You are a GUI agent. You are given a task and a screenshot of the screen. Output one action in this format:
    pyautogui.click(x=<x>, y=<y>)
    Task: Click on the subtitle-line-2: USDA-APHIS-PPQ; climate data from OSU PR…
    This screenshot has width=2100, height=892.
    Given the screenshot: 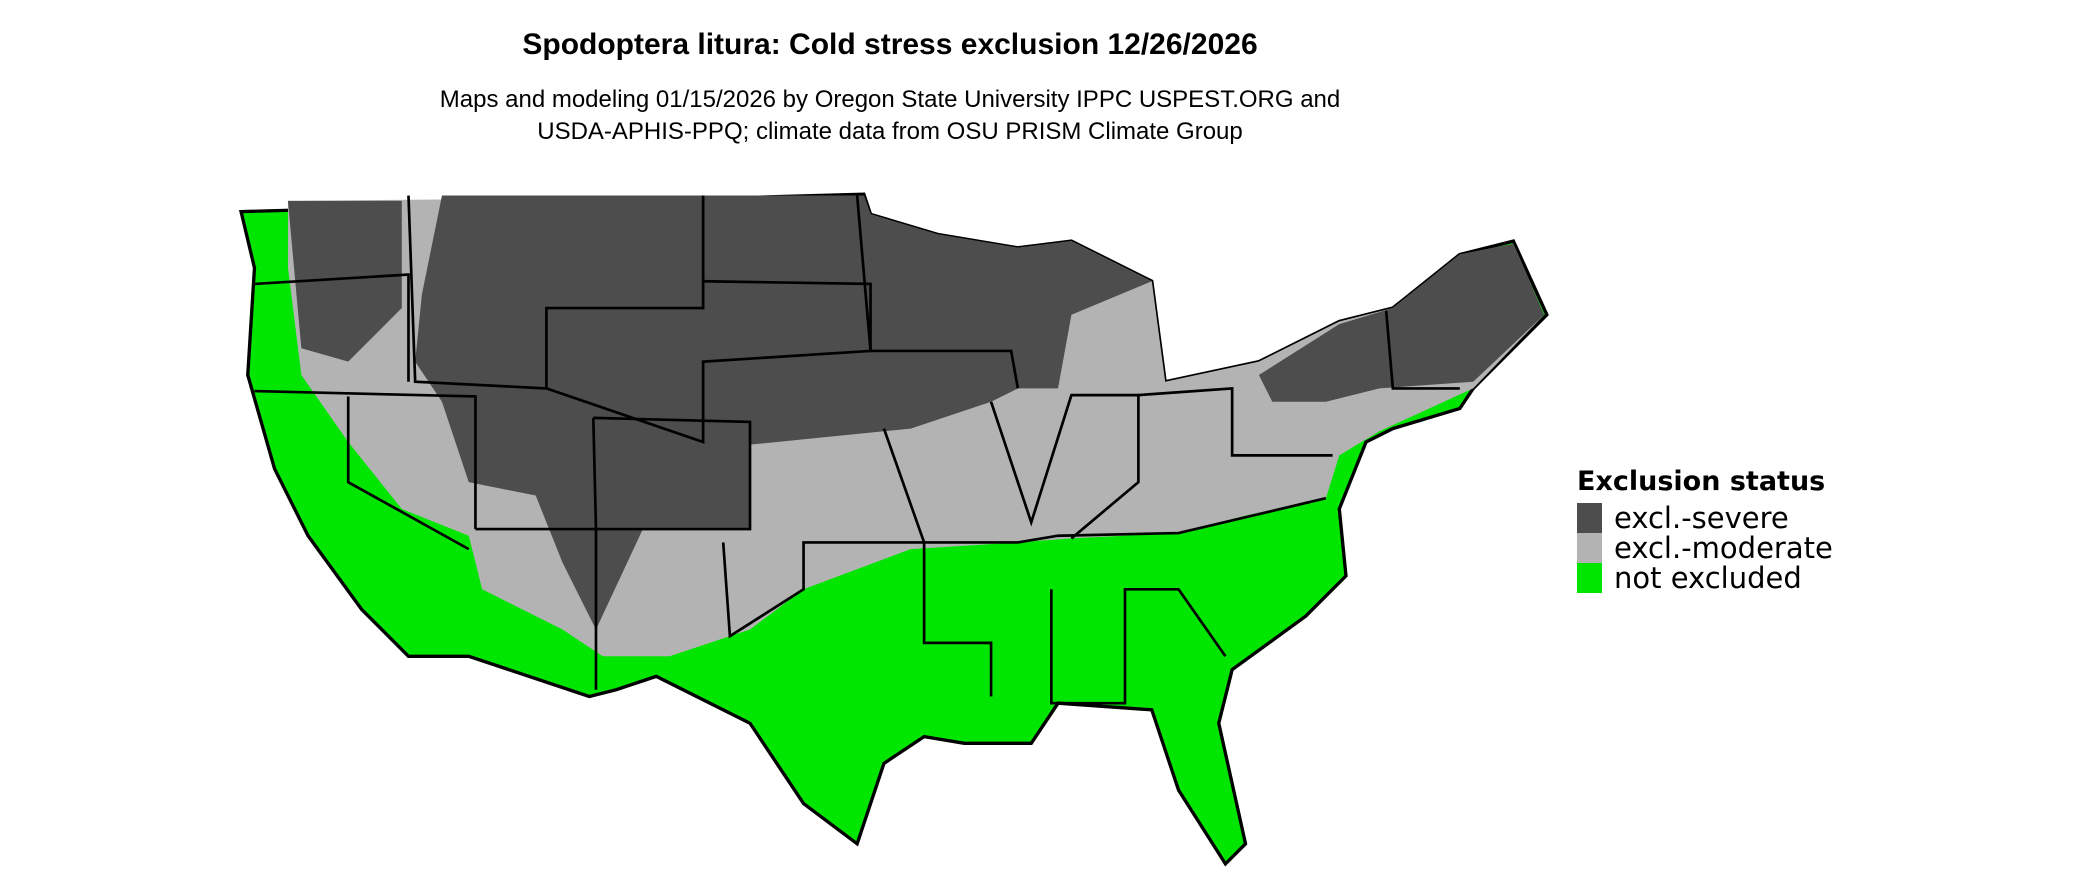 What is the action you would take?
    pyautogui.click(x=890, y=131)
    